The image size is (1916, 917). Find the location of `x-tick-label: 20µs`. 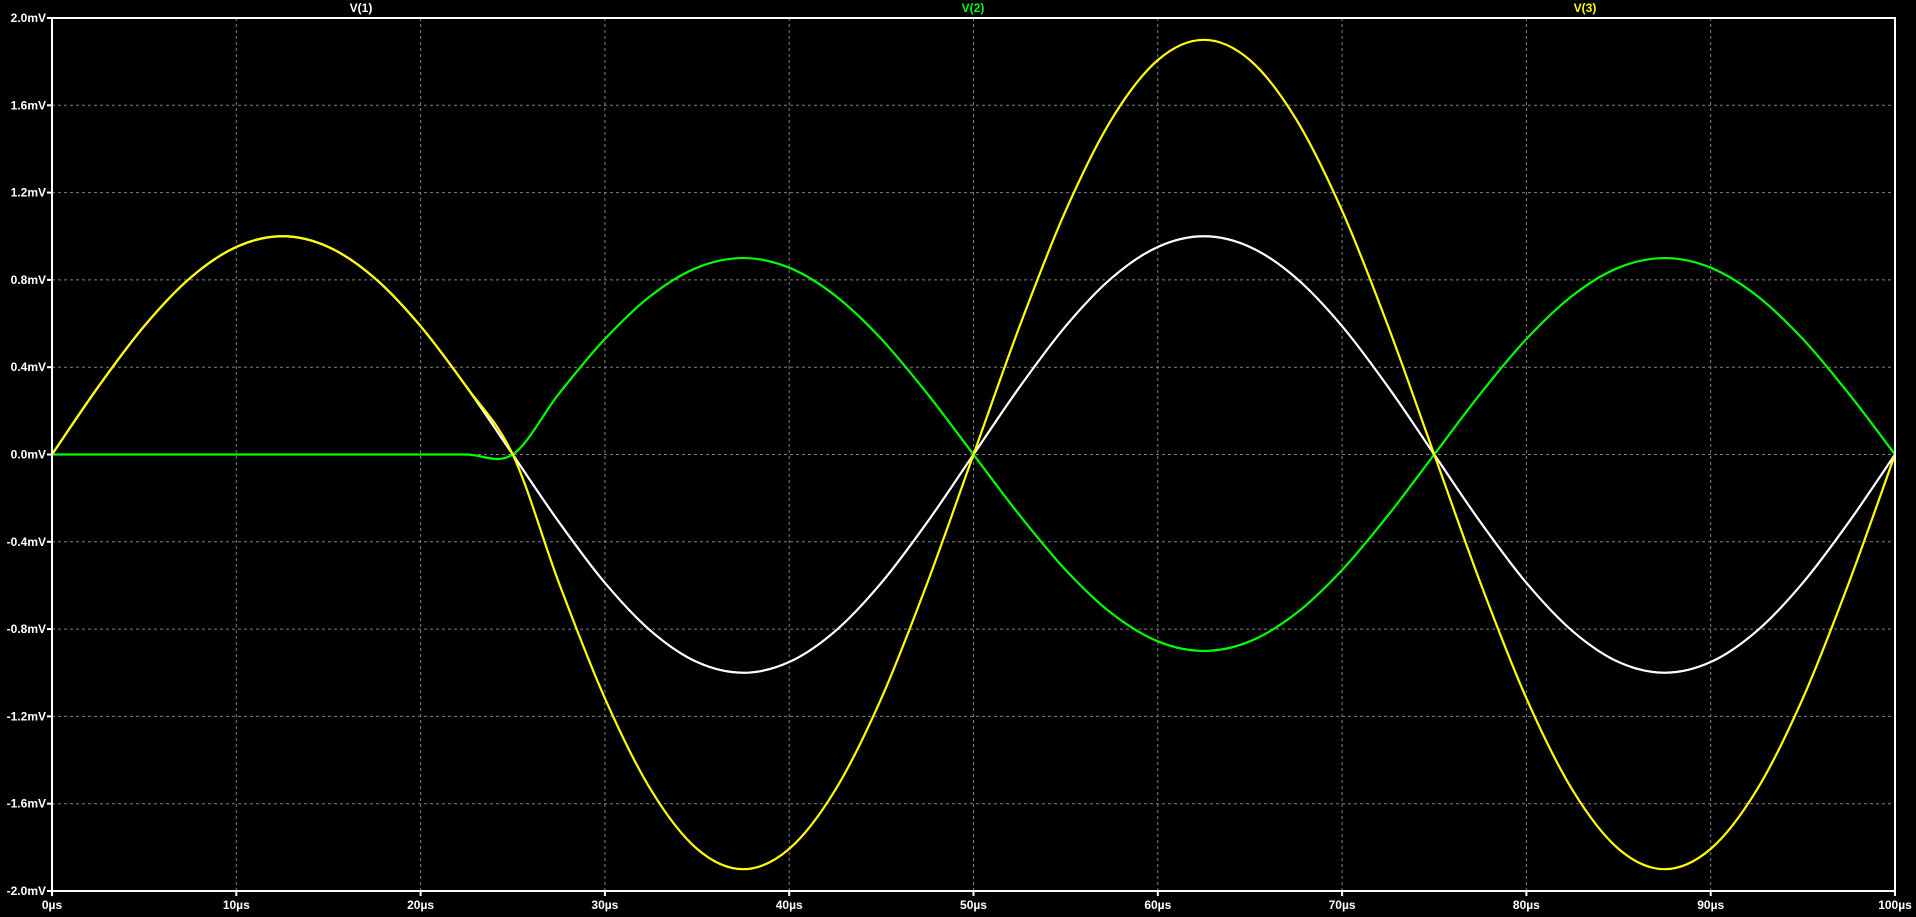

x-tick-label: 20µs is located at coordinates (420, 905).